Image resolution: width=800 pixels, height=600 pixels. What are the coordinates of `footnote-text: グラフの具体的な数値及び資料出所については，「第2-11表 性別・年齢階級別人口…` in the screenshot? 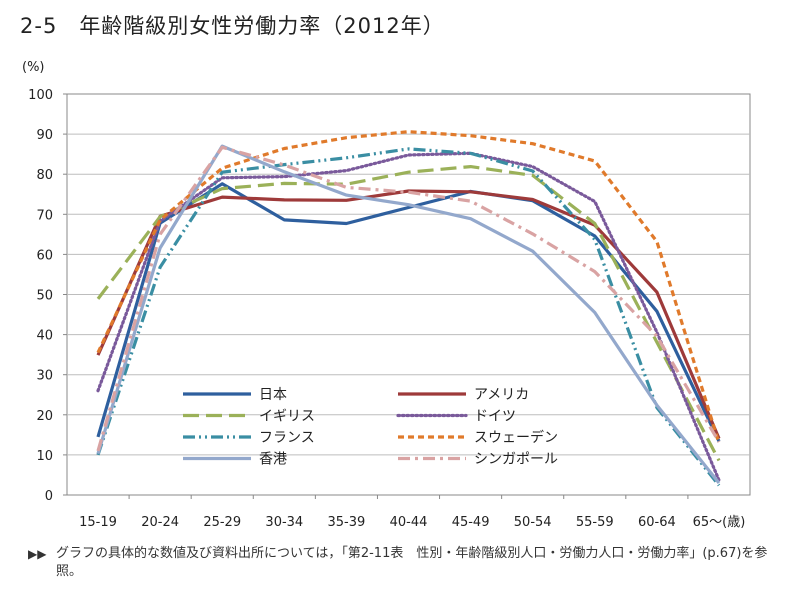 It's located at (412, 562).